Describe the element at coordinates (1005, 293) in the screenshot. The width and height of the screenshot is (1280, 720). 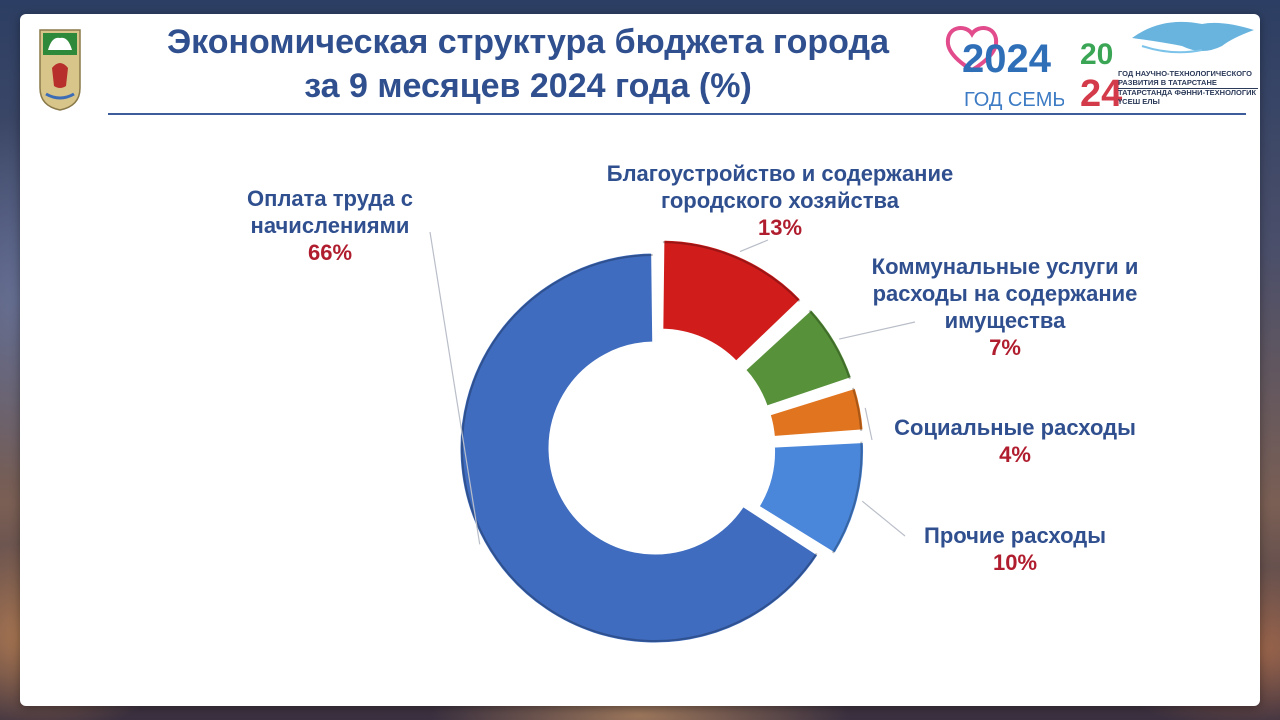
I see `label-utilities-line-2: расходы на содержание` at that location.